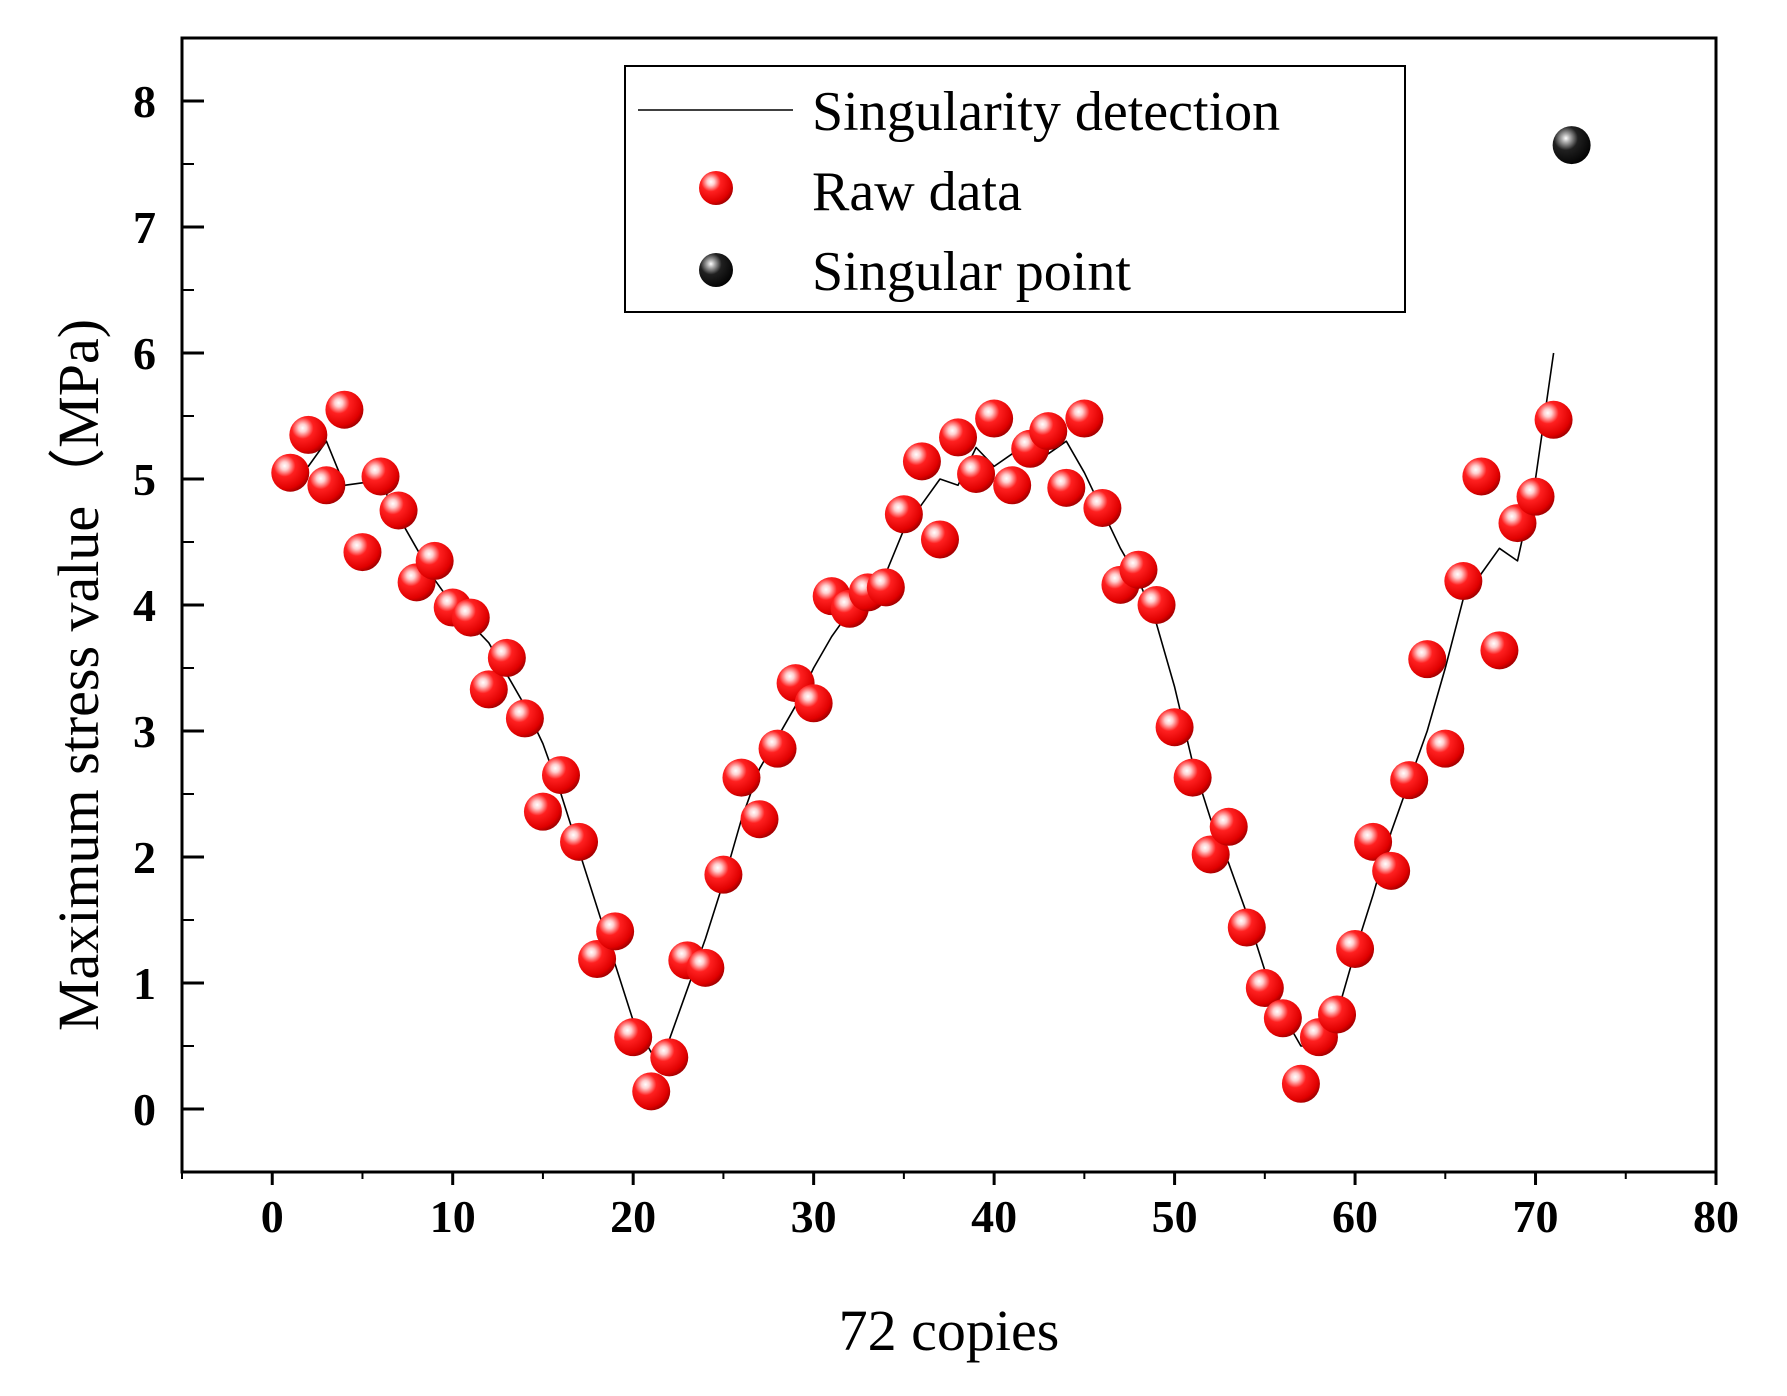  Describe the element at coordinates (144, 479) in the screenshot. I see `y-tick-label: 5` at that location.